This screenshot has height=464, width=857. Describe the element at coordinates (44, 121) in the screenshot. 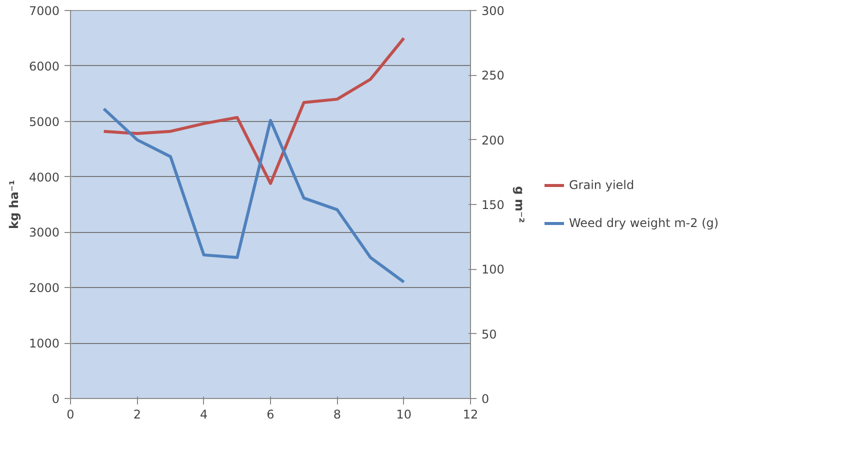

I see `y-tick-label: 5000` at that location.